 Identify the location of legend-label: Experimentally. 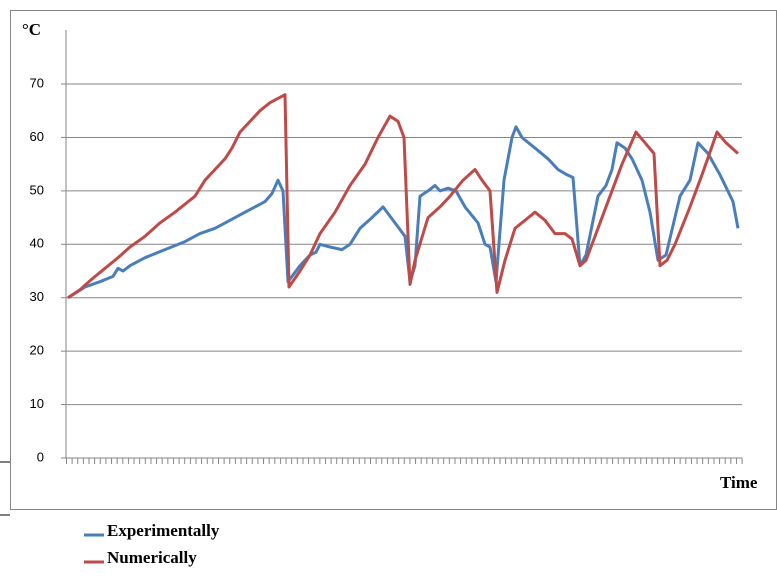
(163, 530).